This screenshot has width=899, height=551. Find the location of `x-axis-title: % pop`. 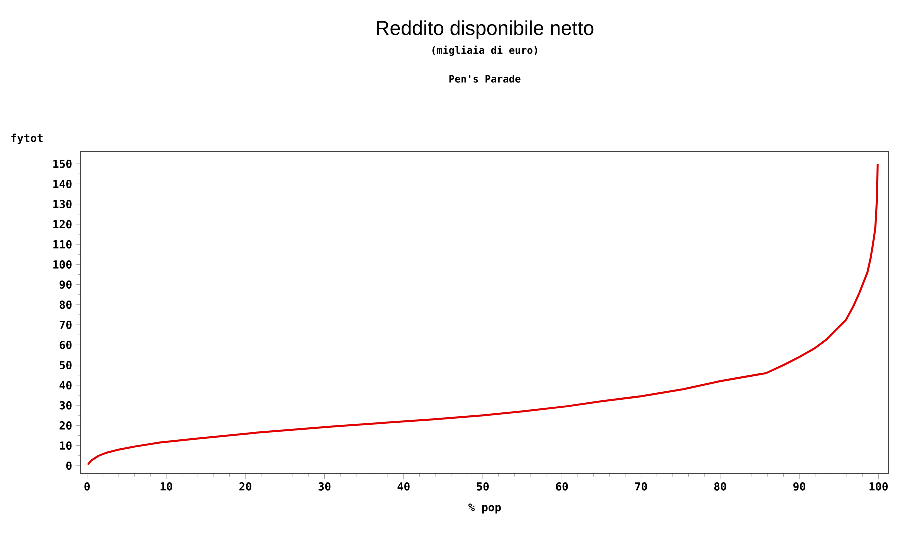

x-axis-title: % pop is located at coordinates (485, 509).